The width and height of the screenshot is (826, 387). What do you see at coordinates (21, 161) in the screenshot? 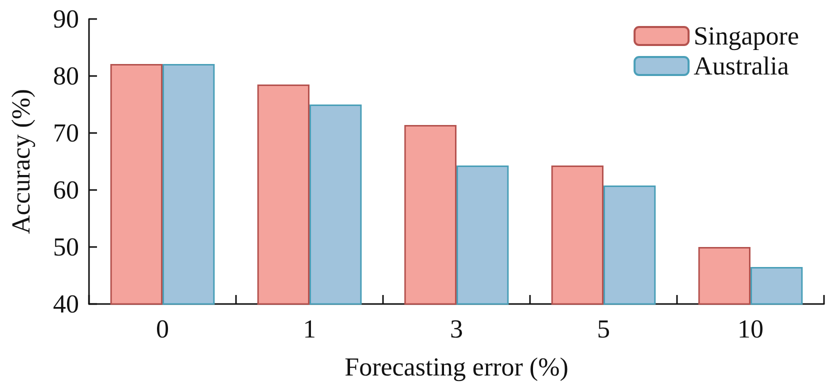
I see `y-axis-title: Accuracy (%)` at bounding box center [21, 161].